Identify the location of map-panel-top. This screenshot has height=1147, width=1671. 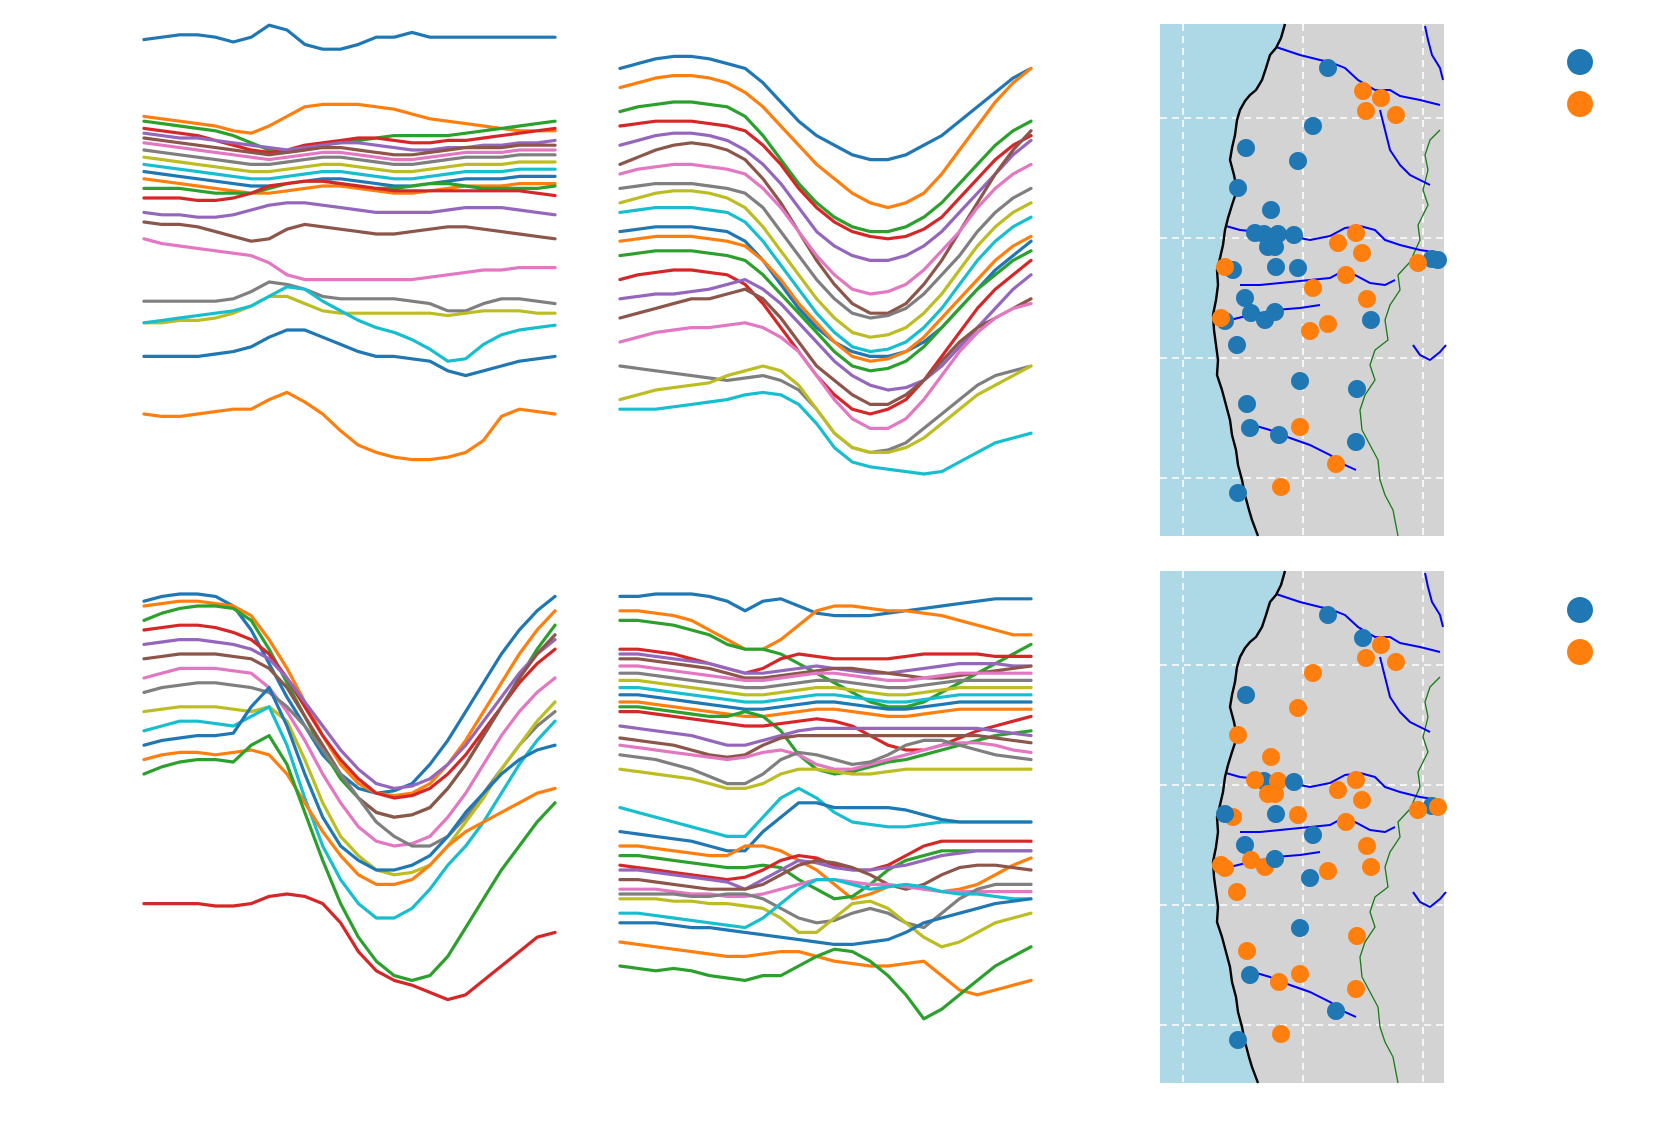
(1303, 280).